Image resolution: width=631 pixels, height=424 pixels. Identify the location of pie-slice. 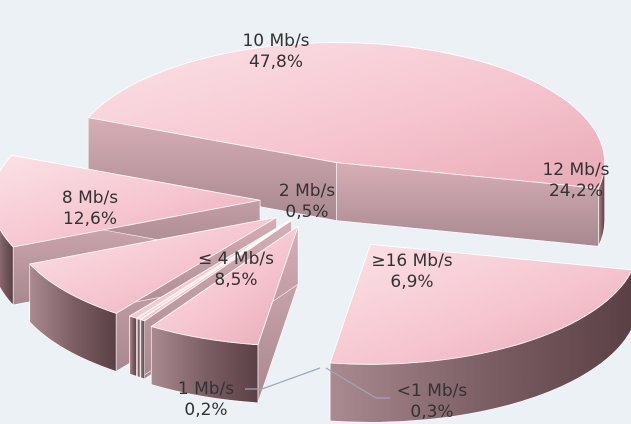
(224, 314).